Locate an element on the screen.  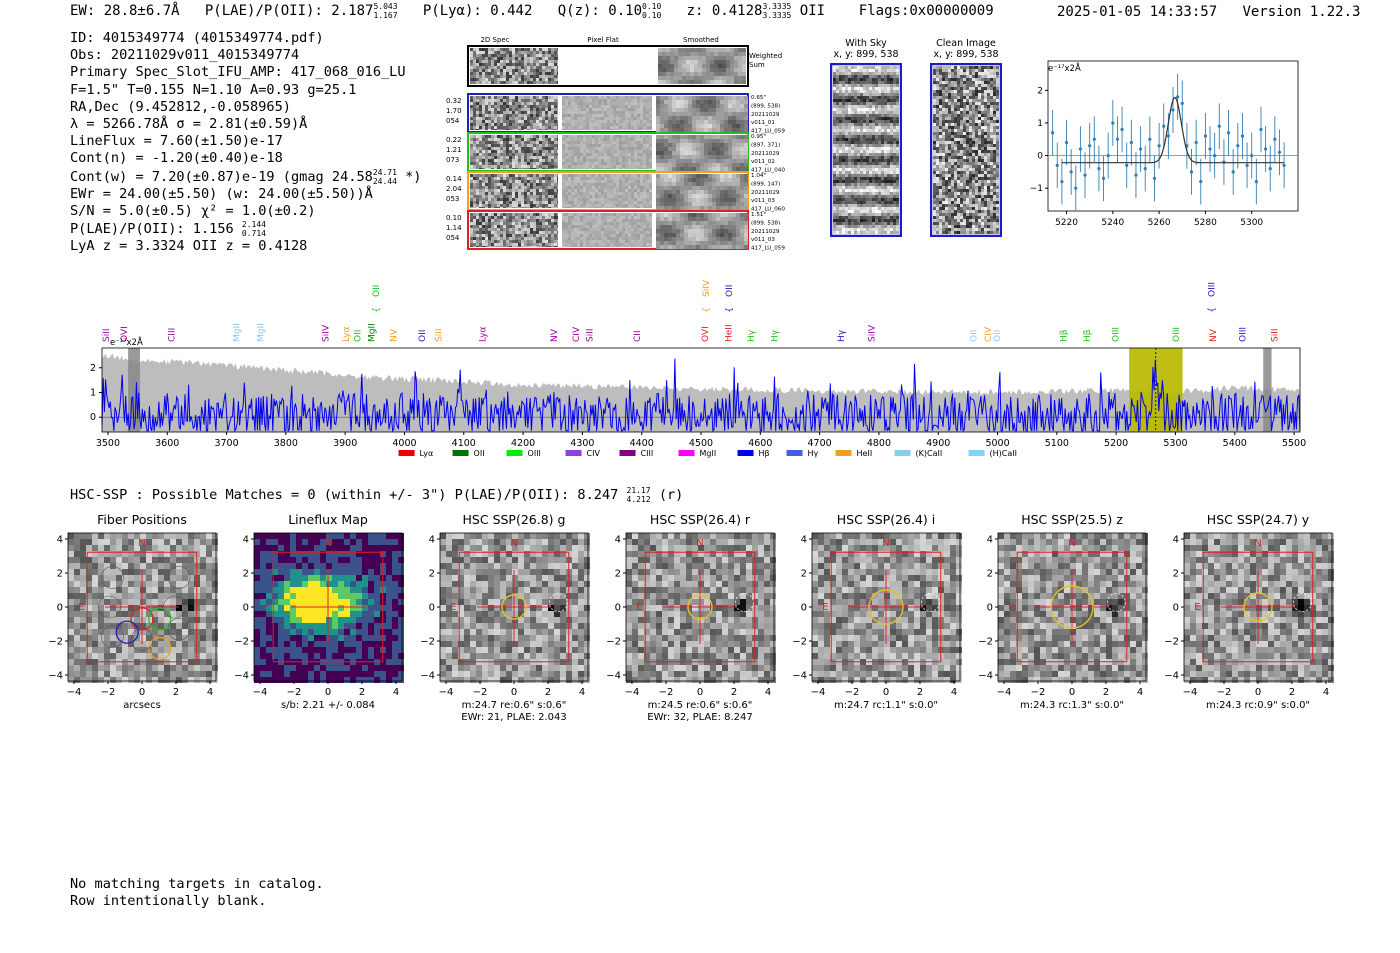
hsc-panel-caption: s/b: 2.21 +/- 0.084 is located at coordinates (328, 705).